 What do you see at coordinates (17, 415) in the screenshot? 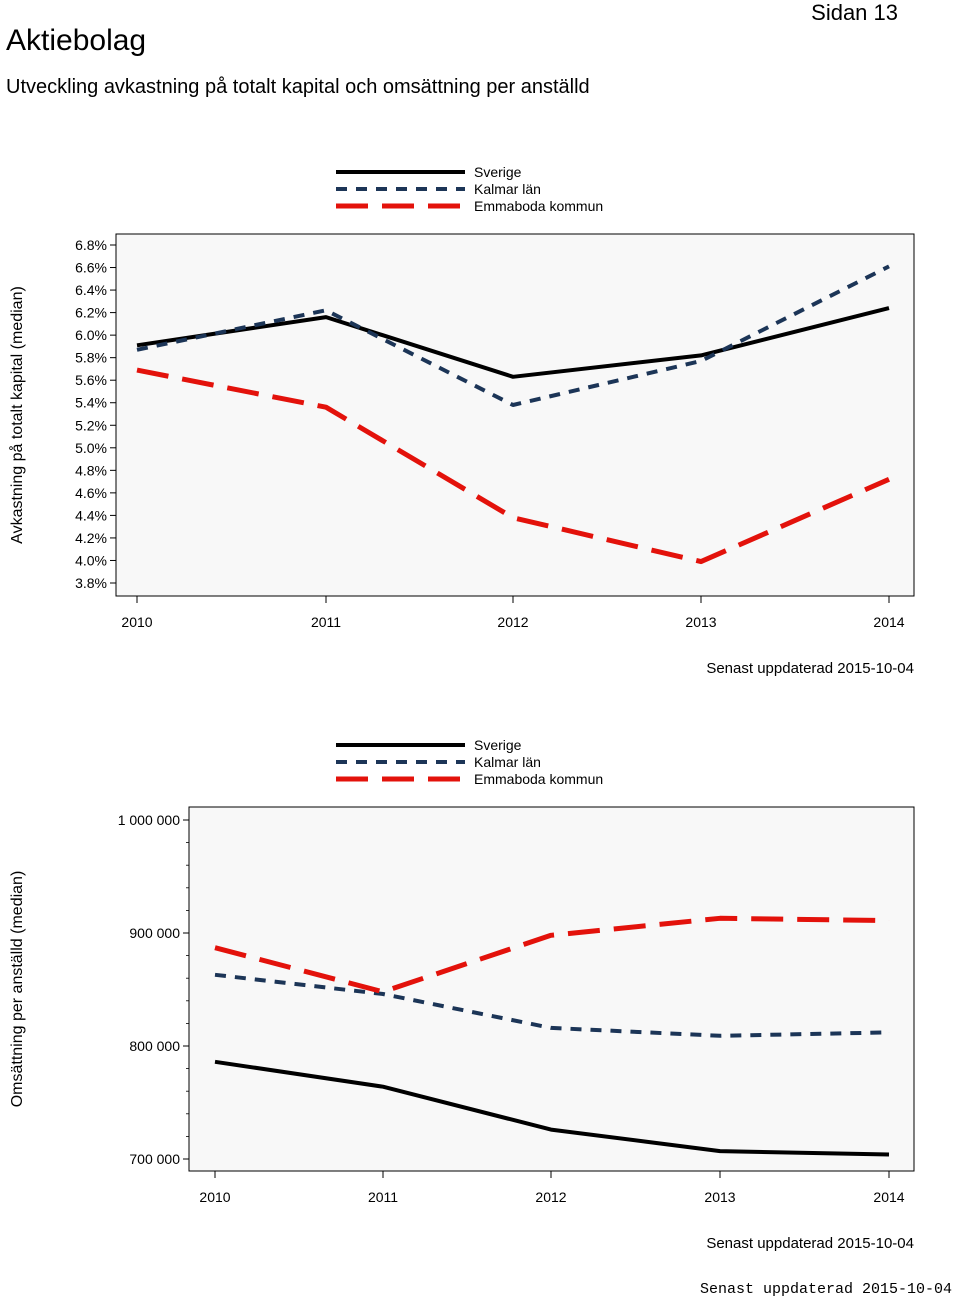
I see `y-axis-label: Avkastning på totalt kapital (median)` at bounding box center [17, 415].